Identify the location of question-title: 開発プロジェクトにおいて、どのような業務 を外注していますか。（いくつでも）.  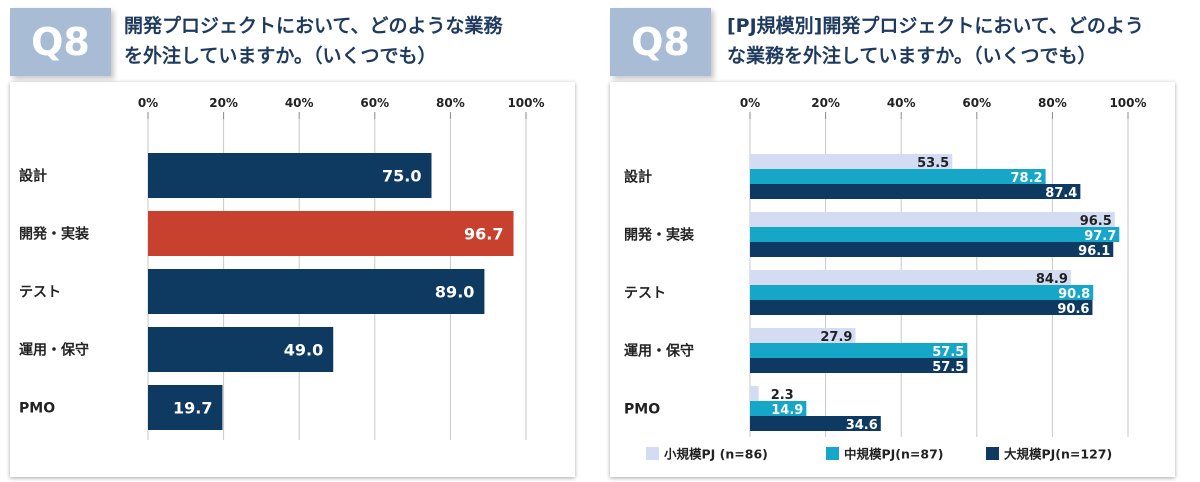
(313, 41).